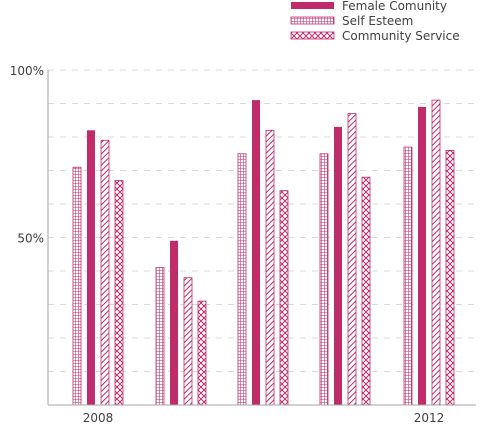 Image resolution: width=484 pixels, height=429 pixels. I want to click on bar-s2-c0, so click(105, 272).